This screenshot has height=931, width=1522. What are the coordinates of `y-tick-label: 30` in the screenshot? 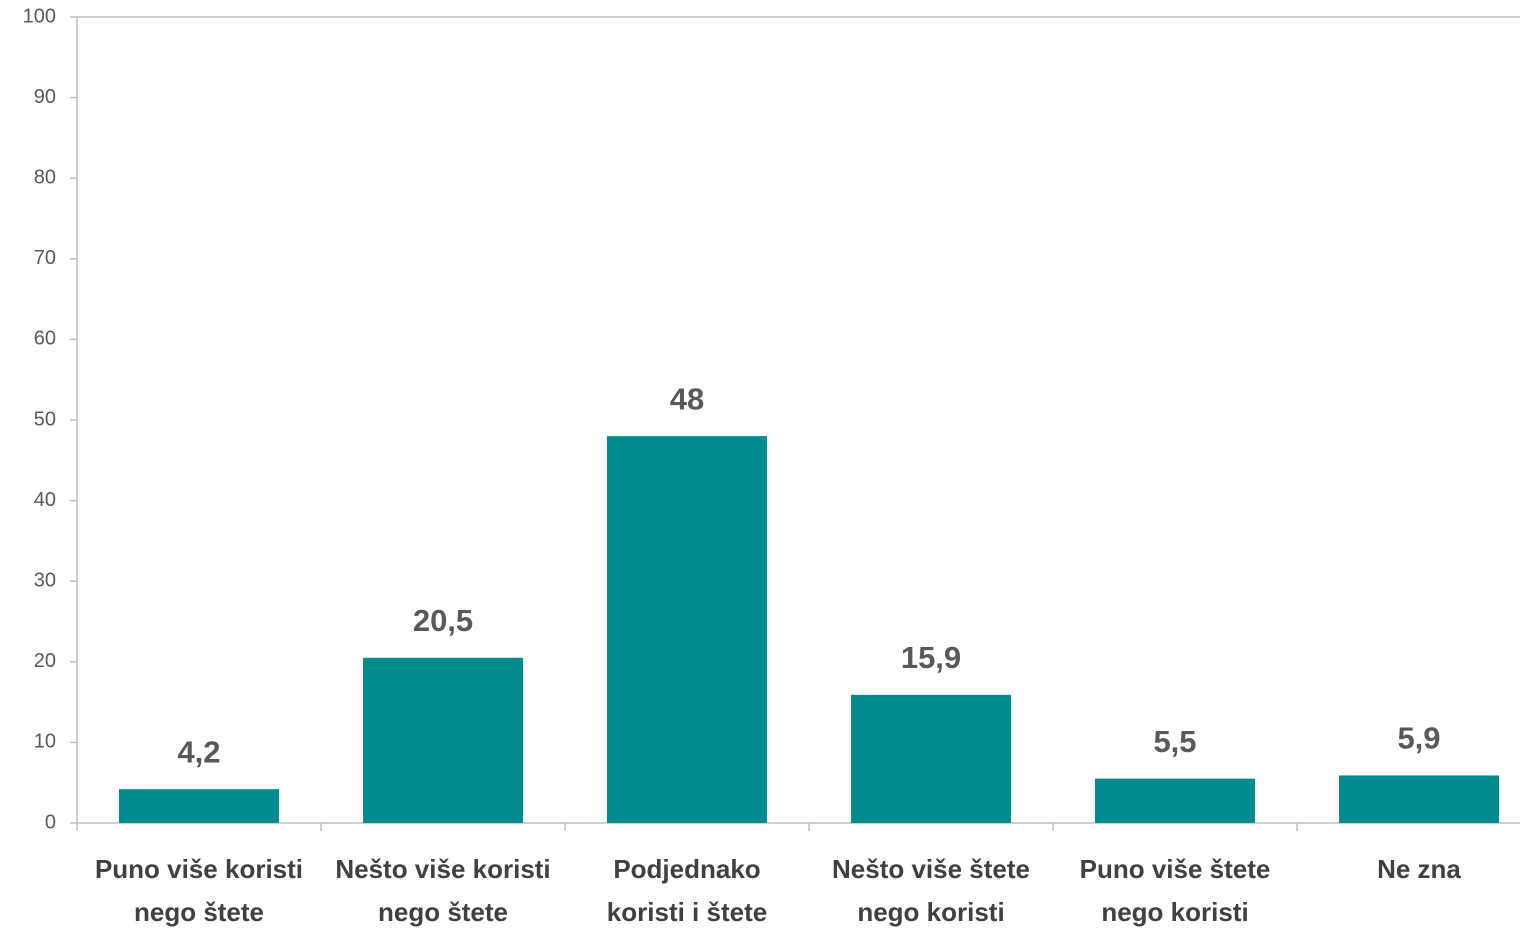 It's located at (45, 580).